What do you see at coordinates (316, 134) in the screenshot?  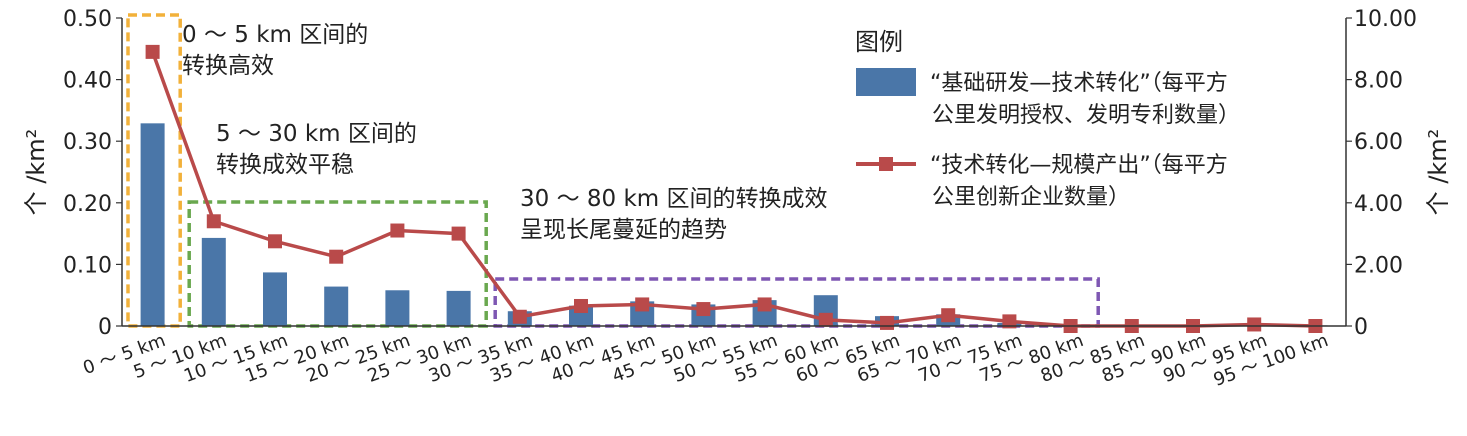 I see `annotation-text: 5 ～ 30 km 区间的` at bounding box center [316, 134].